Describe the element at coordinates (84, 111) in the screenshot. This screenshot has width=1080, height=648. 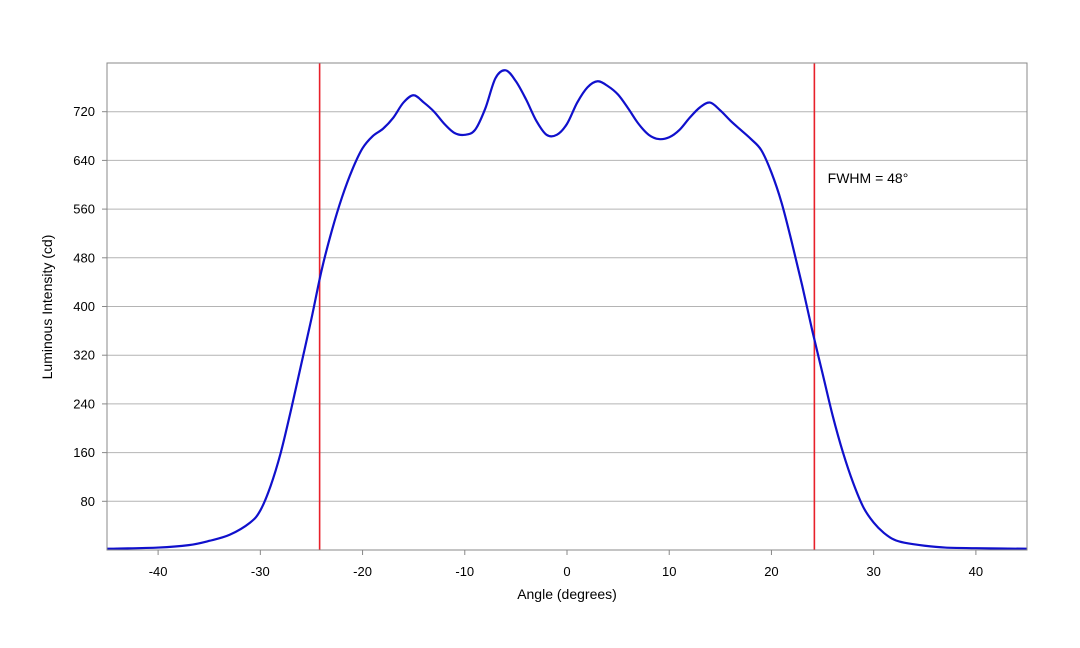
I see `y-tick-label: 720` at that location.